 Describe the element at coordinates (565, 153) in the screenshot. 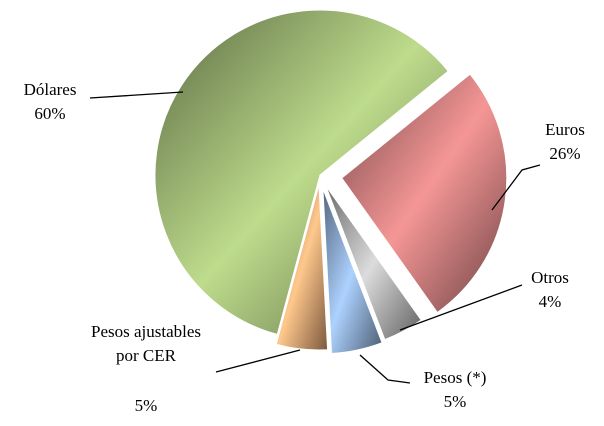

I see `slice-value-label: 26%` at that location.